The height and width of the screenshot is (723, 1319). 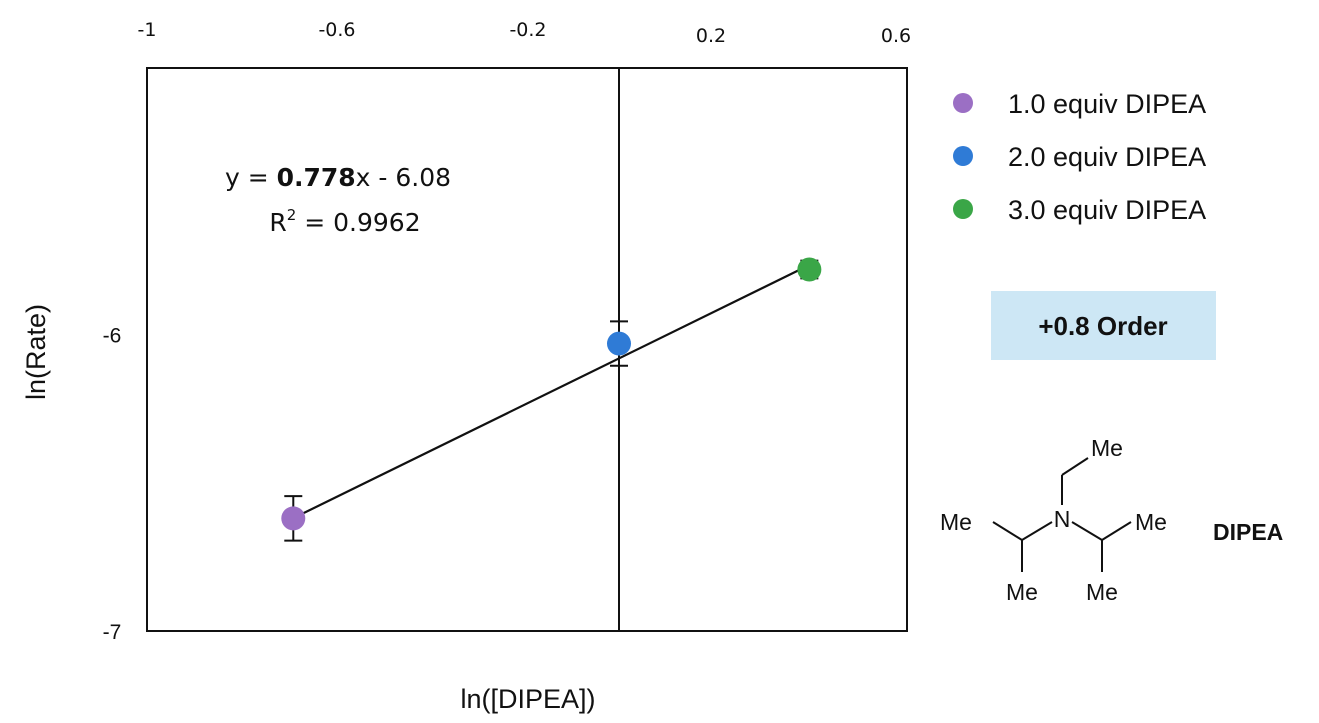 What do you see at coordinates (336, 30) in the screenshot?
I see `x-tick-label: -0.6` at bounding box center [336, 30].